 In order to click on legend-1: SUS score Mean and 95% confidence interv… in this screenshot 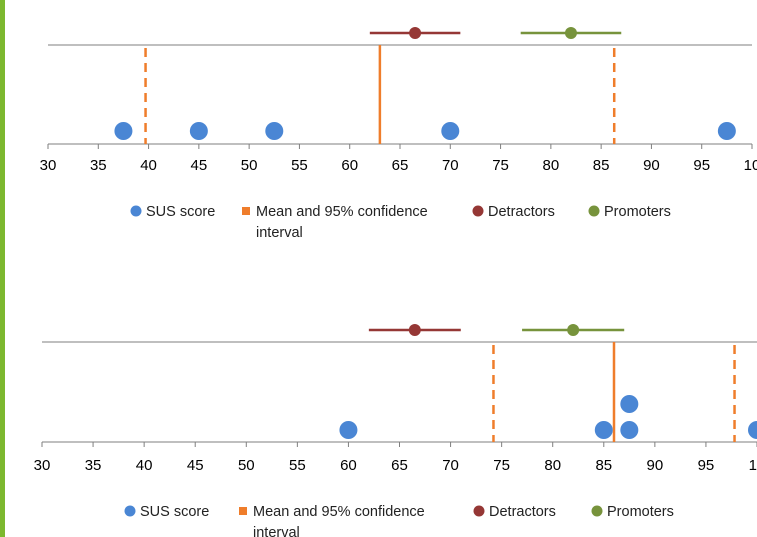, I will do `click(400, 222)`.